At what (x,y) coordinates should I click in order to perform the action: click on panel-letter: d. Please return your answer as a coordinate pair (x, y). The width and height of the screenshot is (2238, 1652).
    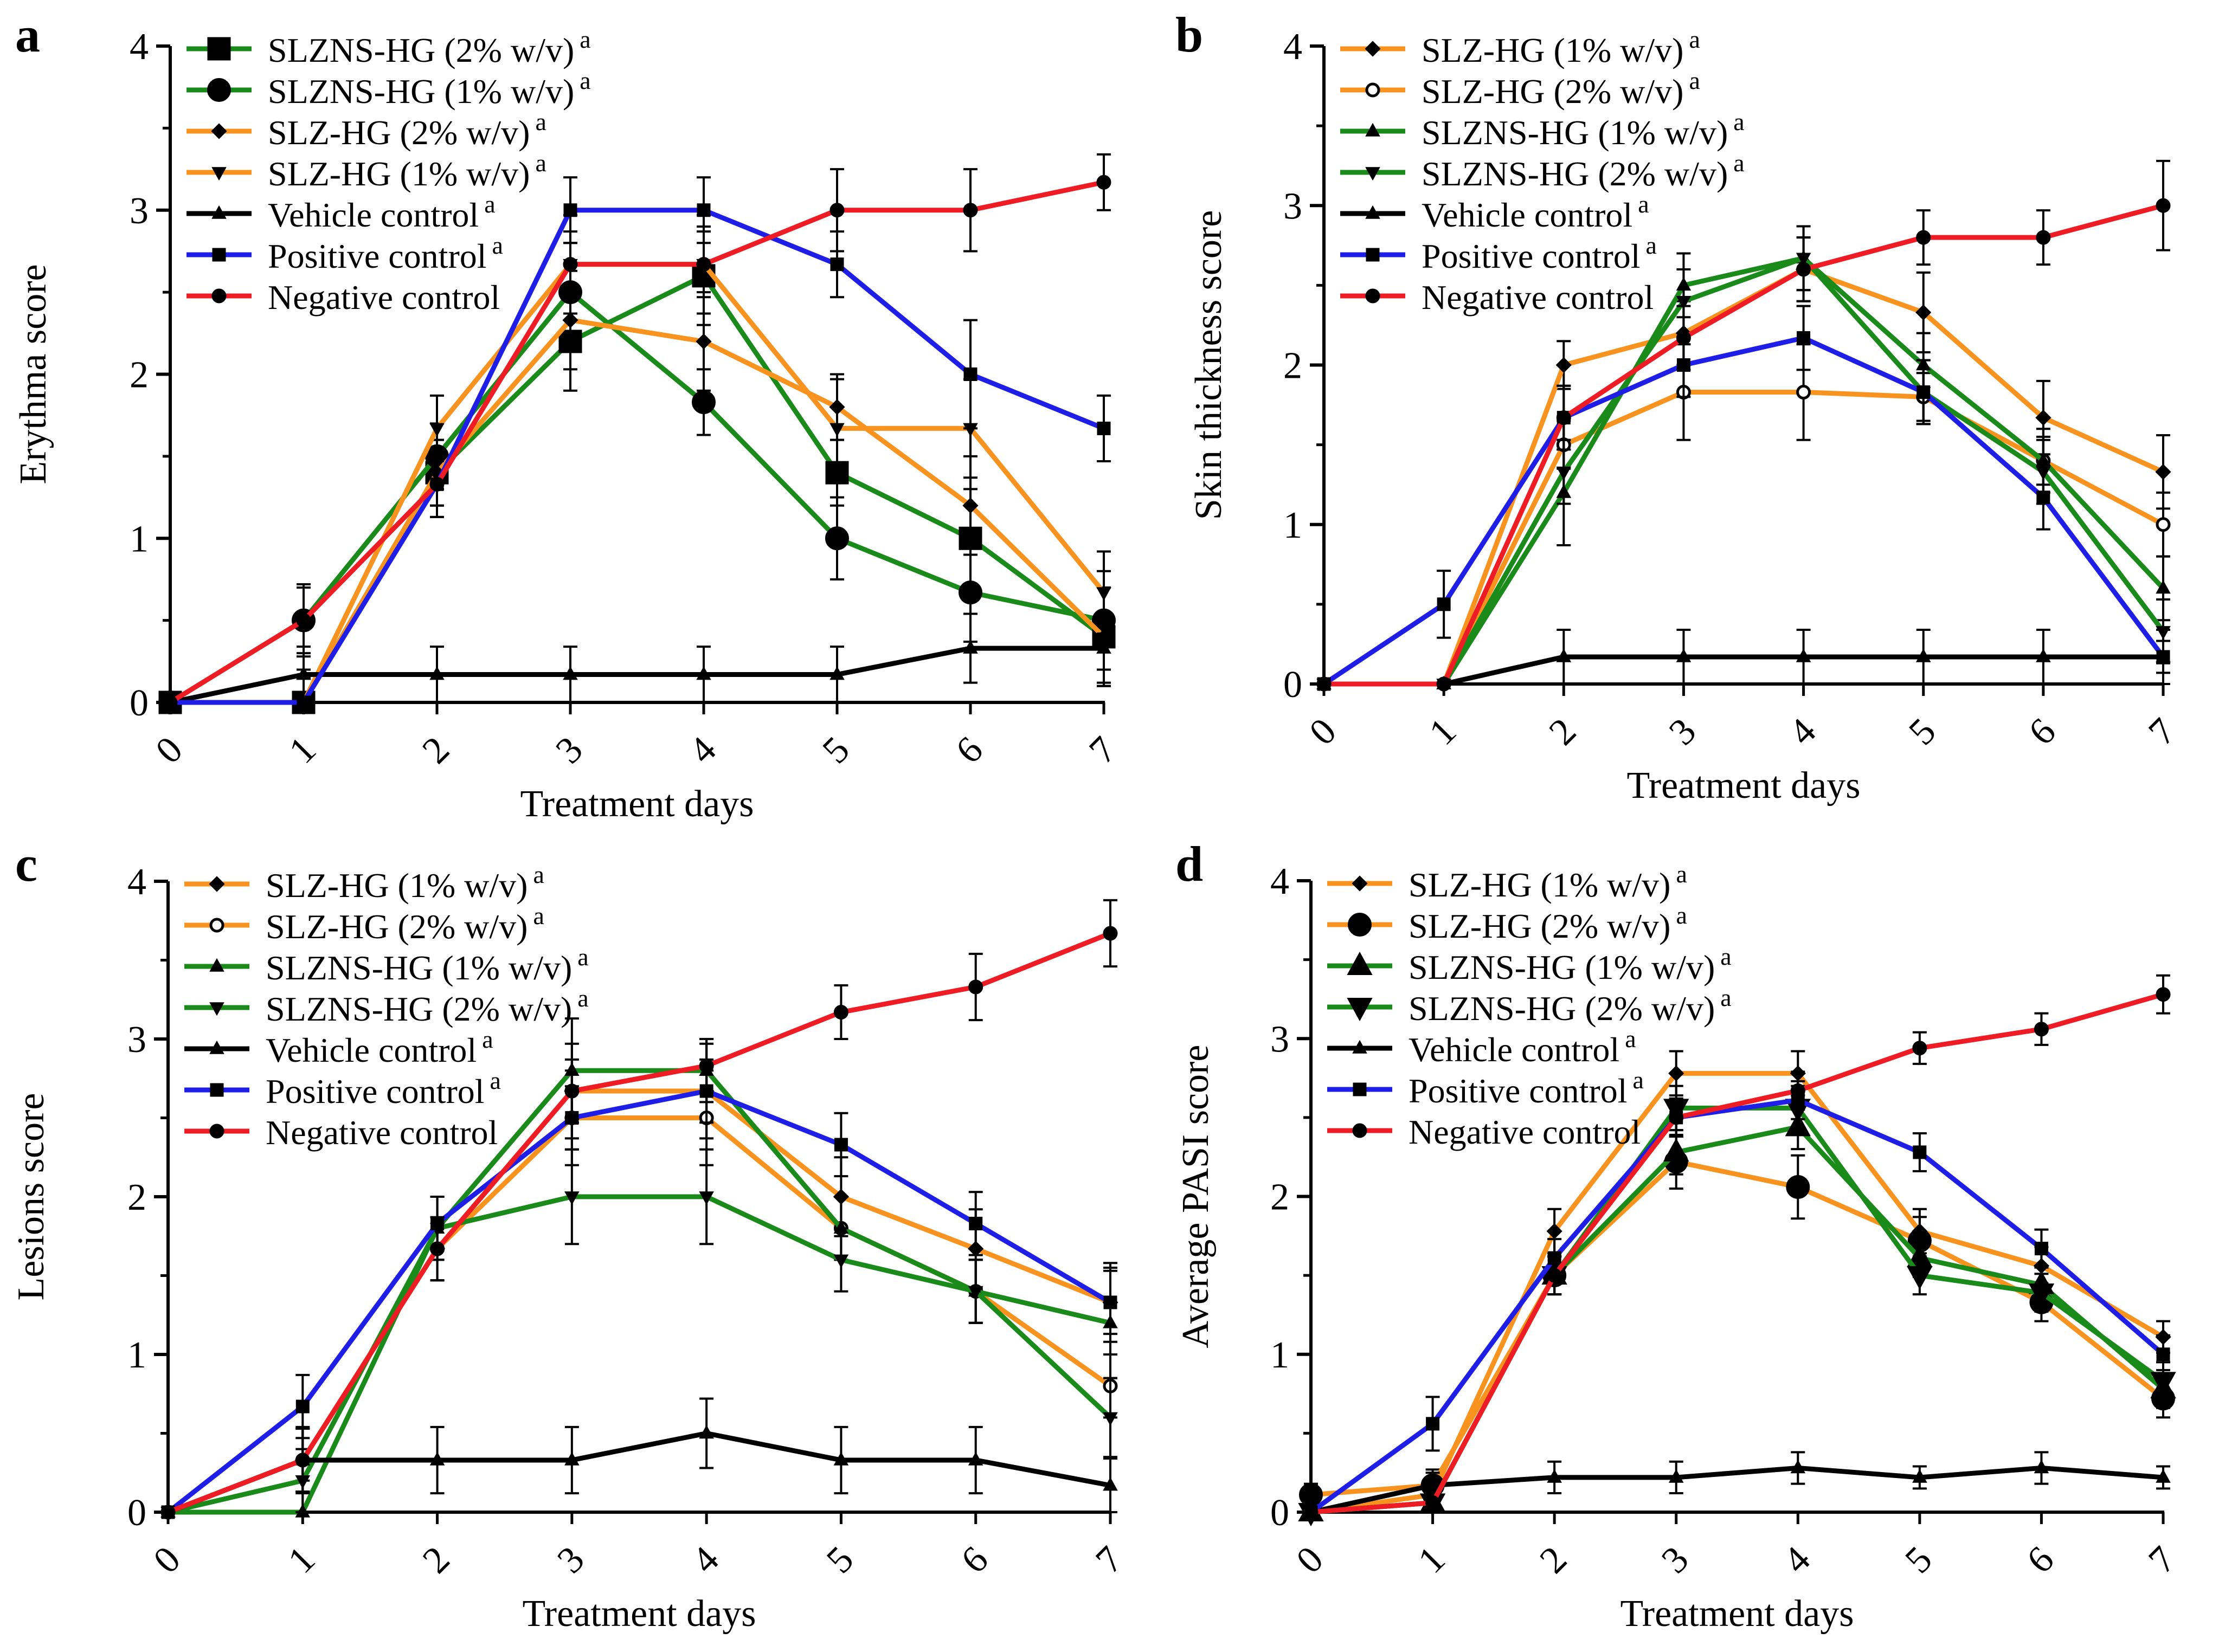
    Looking at the image, I should click on (1189, 864).